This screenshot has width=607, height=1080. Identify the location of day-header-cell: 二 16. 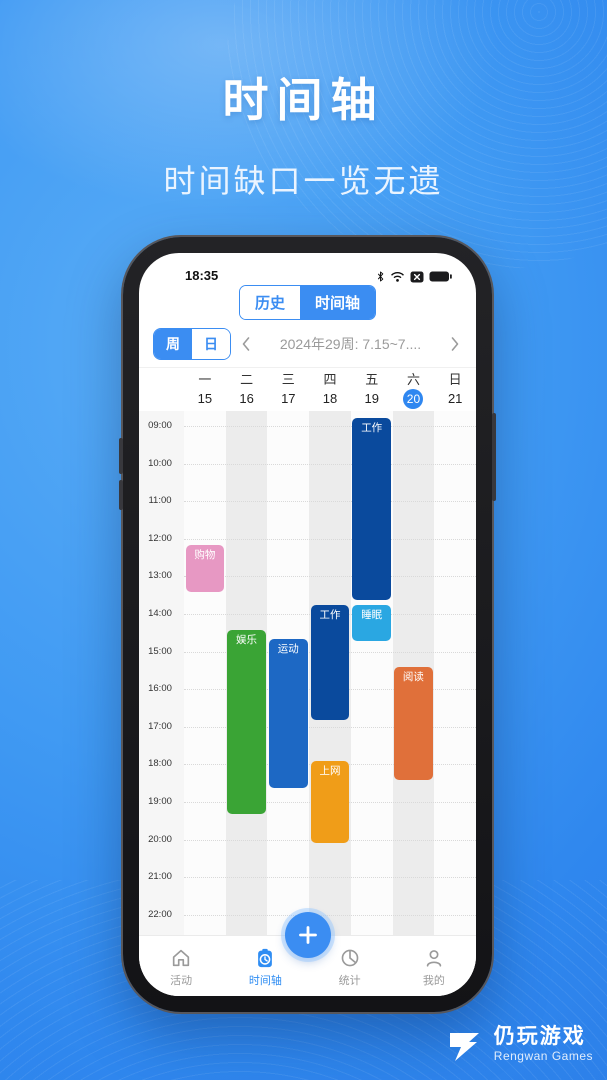
(247, 391).